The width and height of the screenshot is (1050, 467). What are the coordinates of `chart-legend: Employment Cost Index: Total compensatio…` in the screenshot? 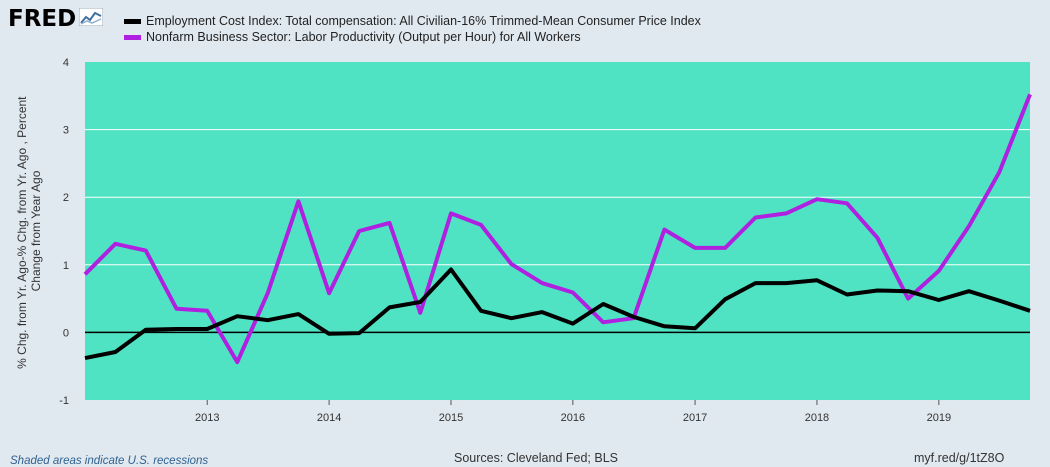 It's located at (412, 29).